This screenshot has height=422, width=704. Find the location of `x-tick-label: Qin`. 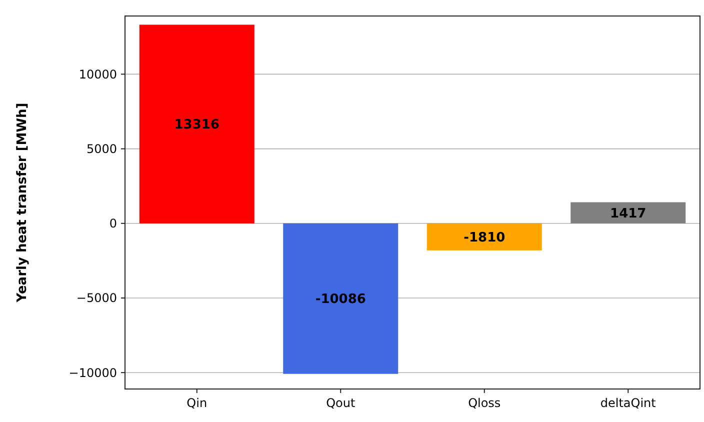

x-tick-label: Qin is located at coordinates (197, 403).